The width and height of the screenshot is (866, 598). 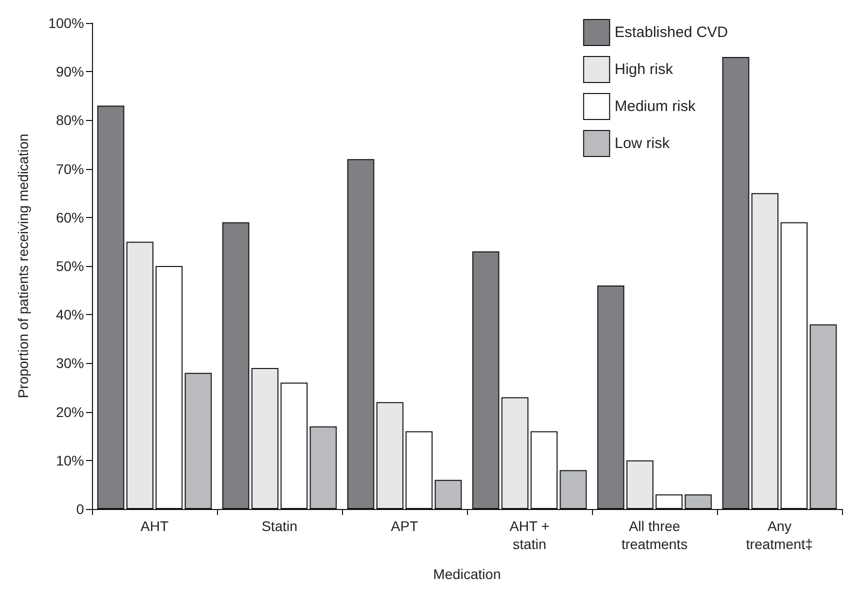 I want to click on x-tick-label: Any treatment‡, so click(x=779, y=535).